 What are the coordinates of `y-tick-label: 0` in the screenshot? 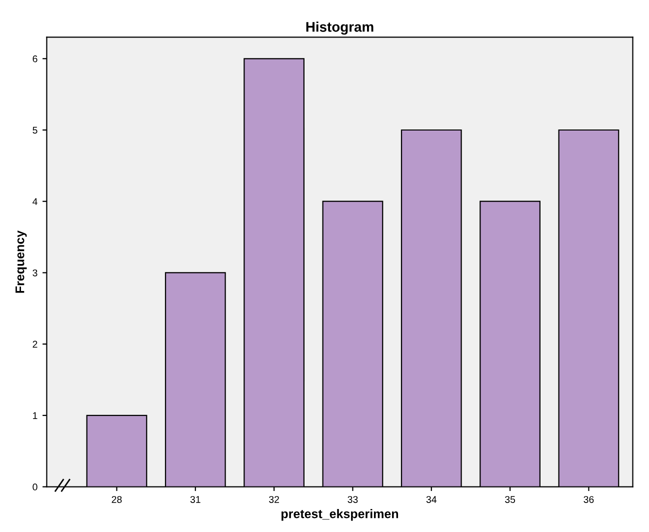 It's located at (35, 487).